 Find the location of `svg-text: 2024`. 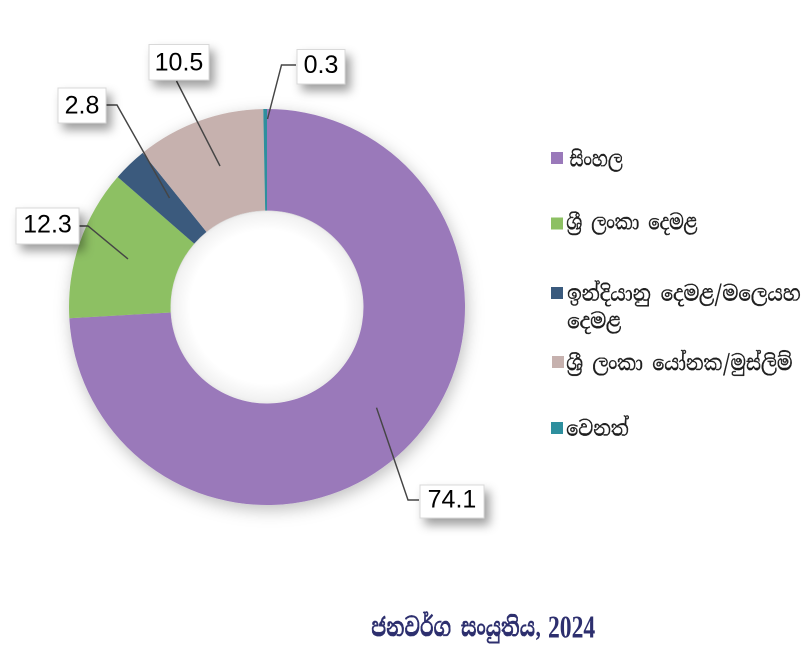

svg-text: 2024 is located at coordinates (571, 627).